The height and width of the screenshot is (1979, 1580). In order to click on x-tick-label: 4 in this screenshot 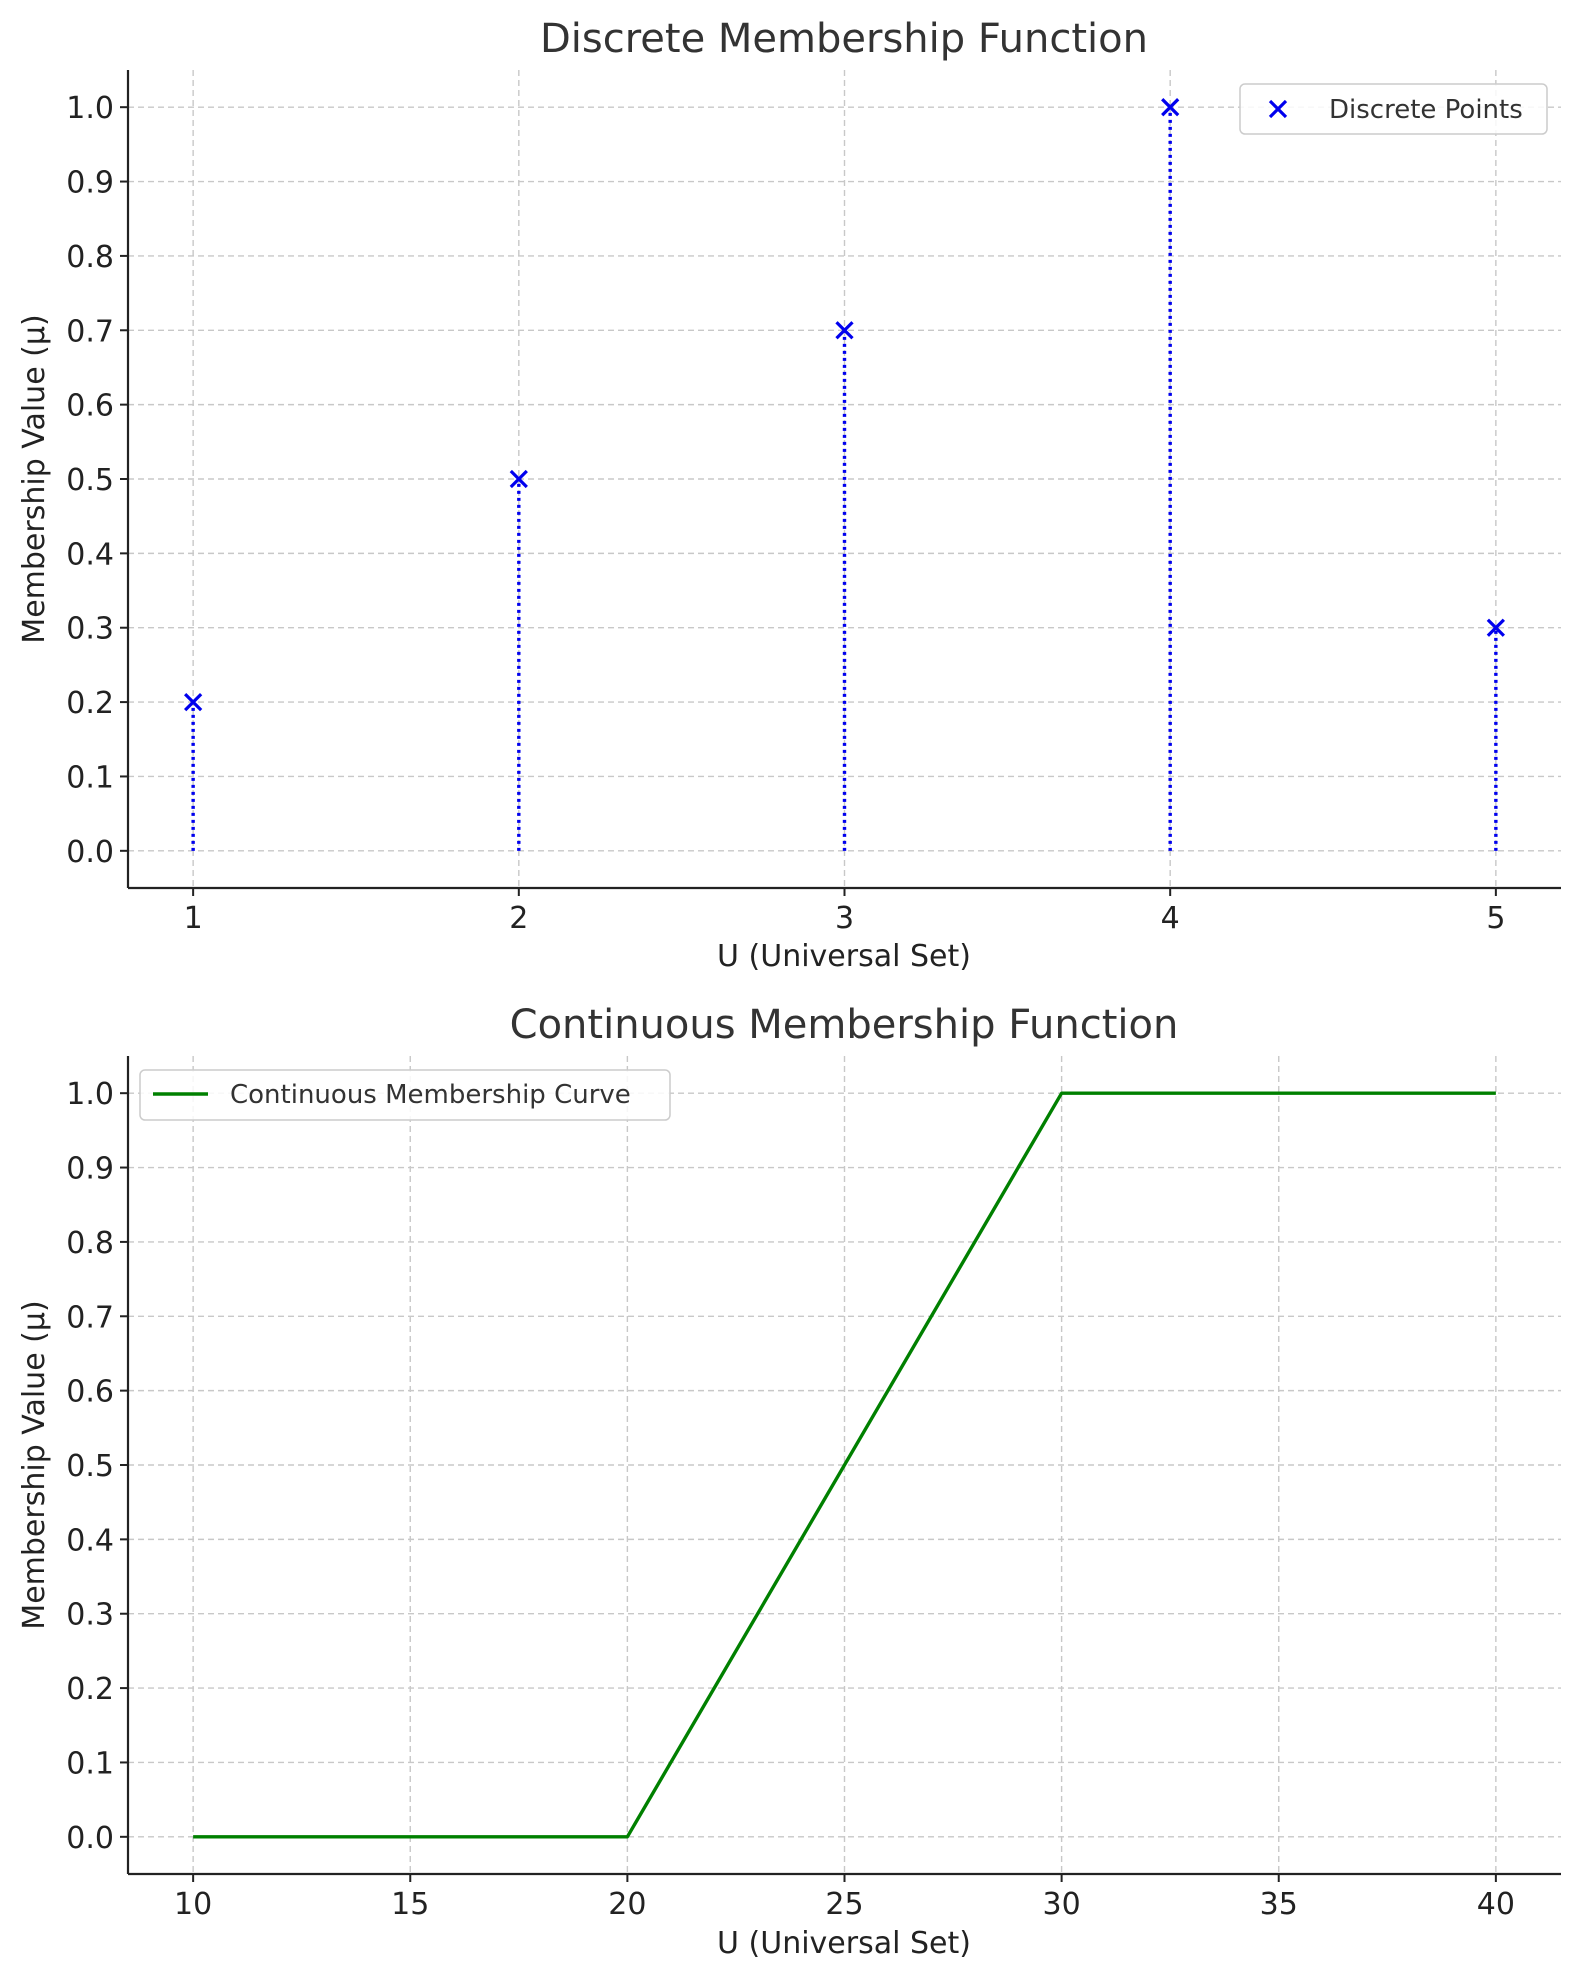, I will do `click(1170, 918)`.